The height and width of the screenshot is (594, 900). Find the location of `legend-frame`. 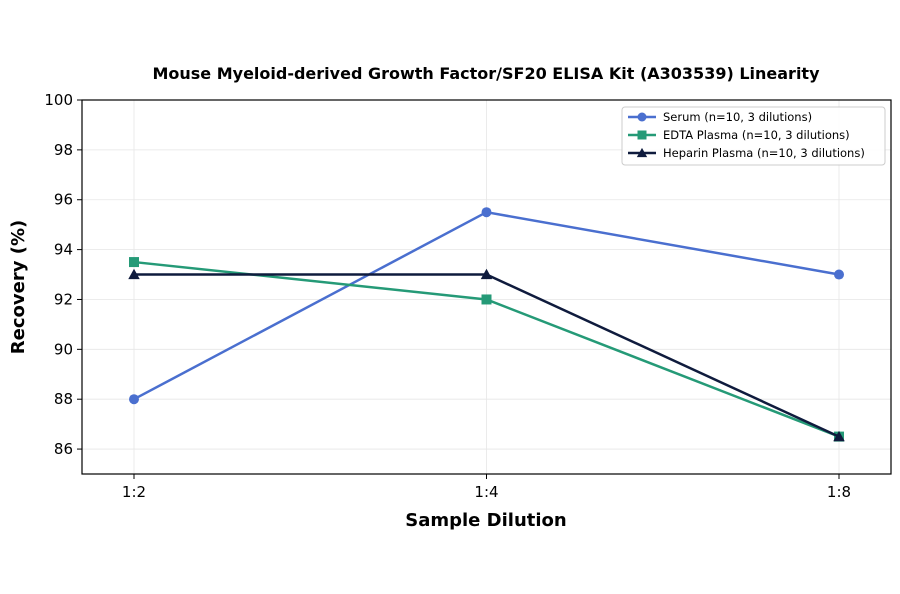

legend-frame is located at coordinates (753, 136).